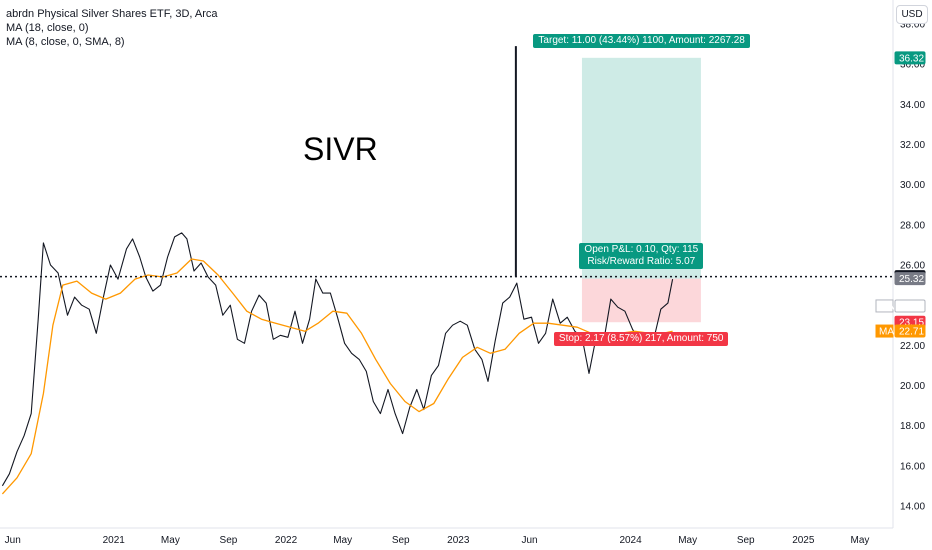 This screenshot has width=932, height=550. I want to click on price-tag-label: 23.15, so click(911, 323).